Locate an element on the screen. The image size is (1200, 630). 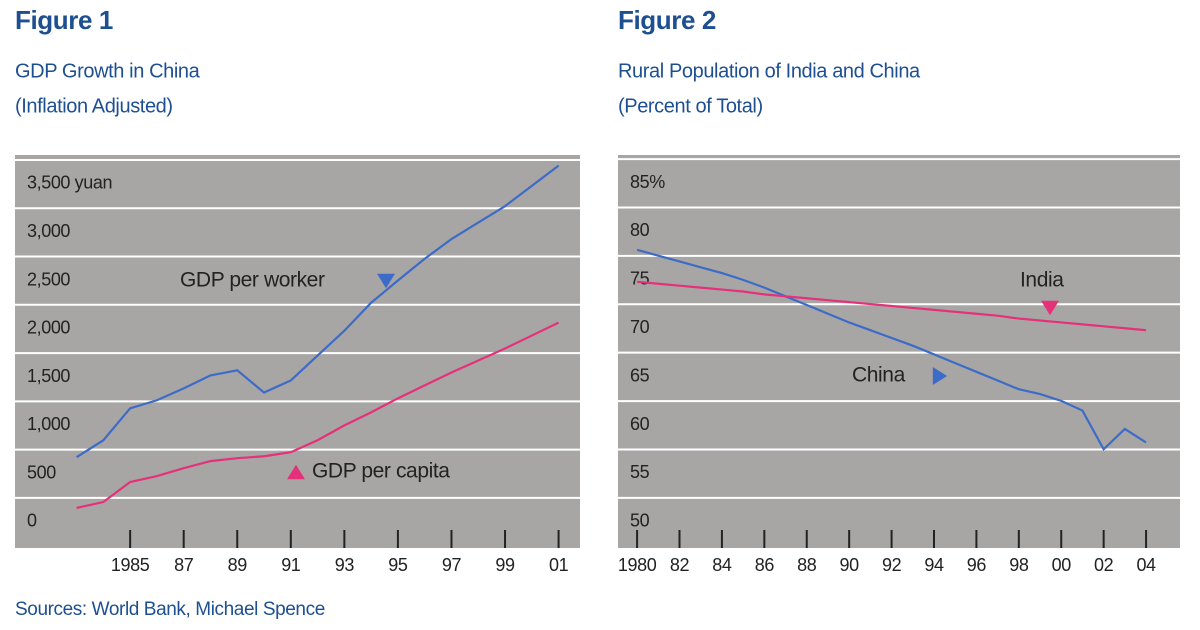
x-tick-label: 98 is located at coordinates (1019, 565).